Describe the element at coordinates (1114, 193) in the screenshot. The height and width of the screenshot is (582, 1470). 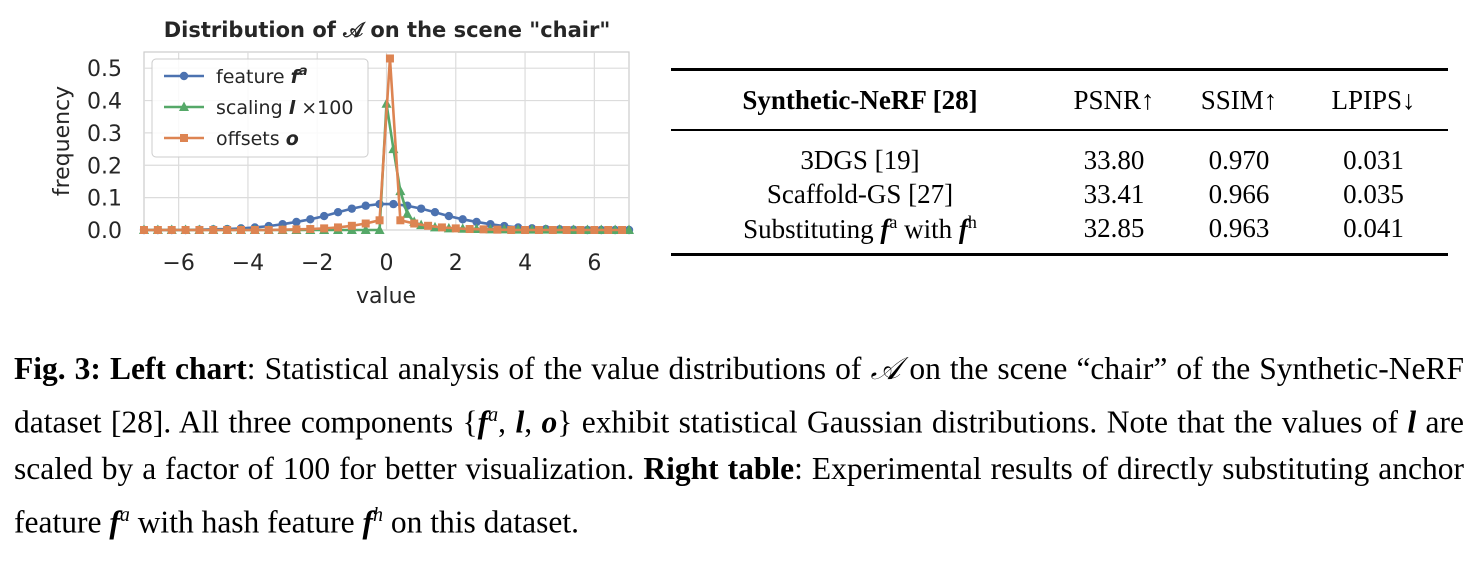
I see `psnr-cell: 33.41` at that location.